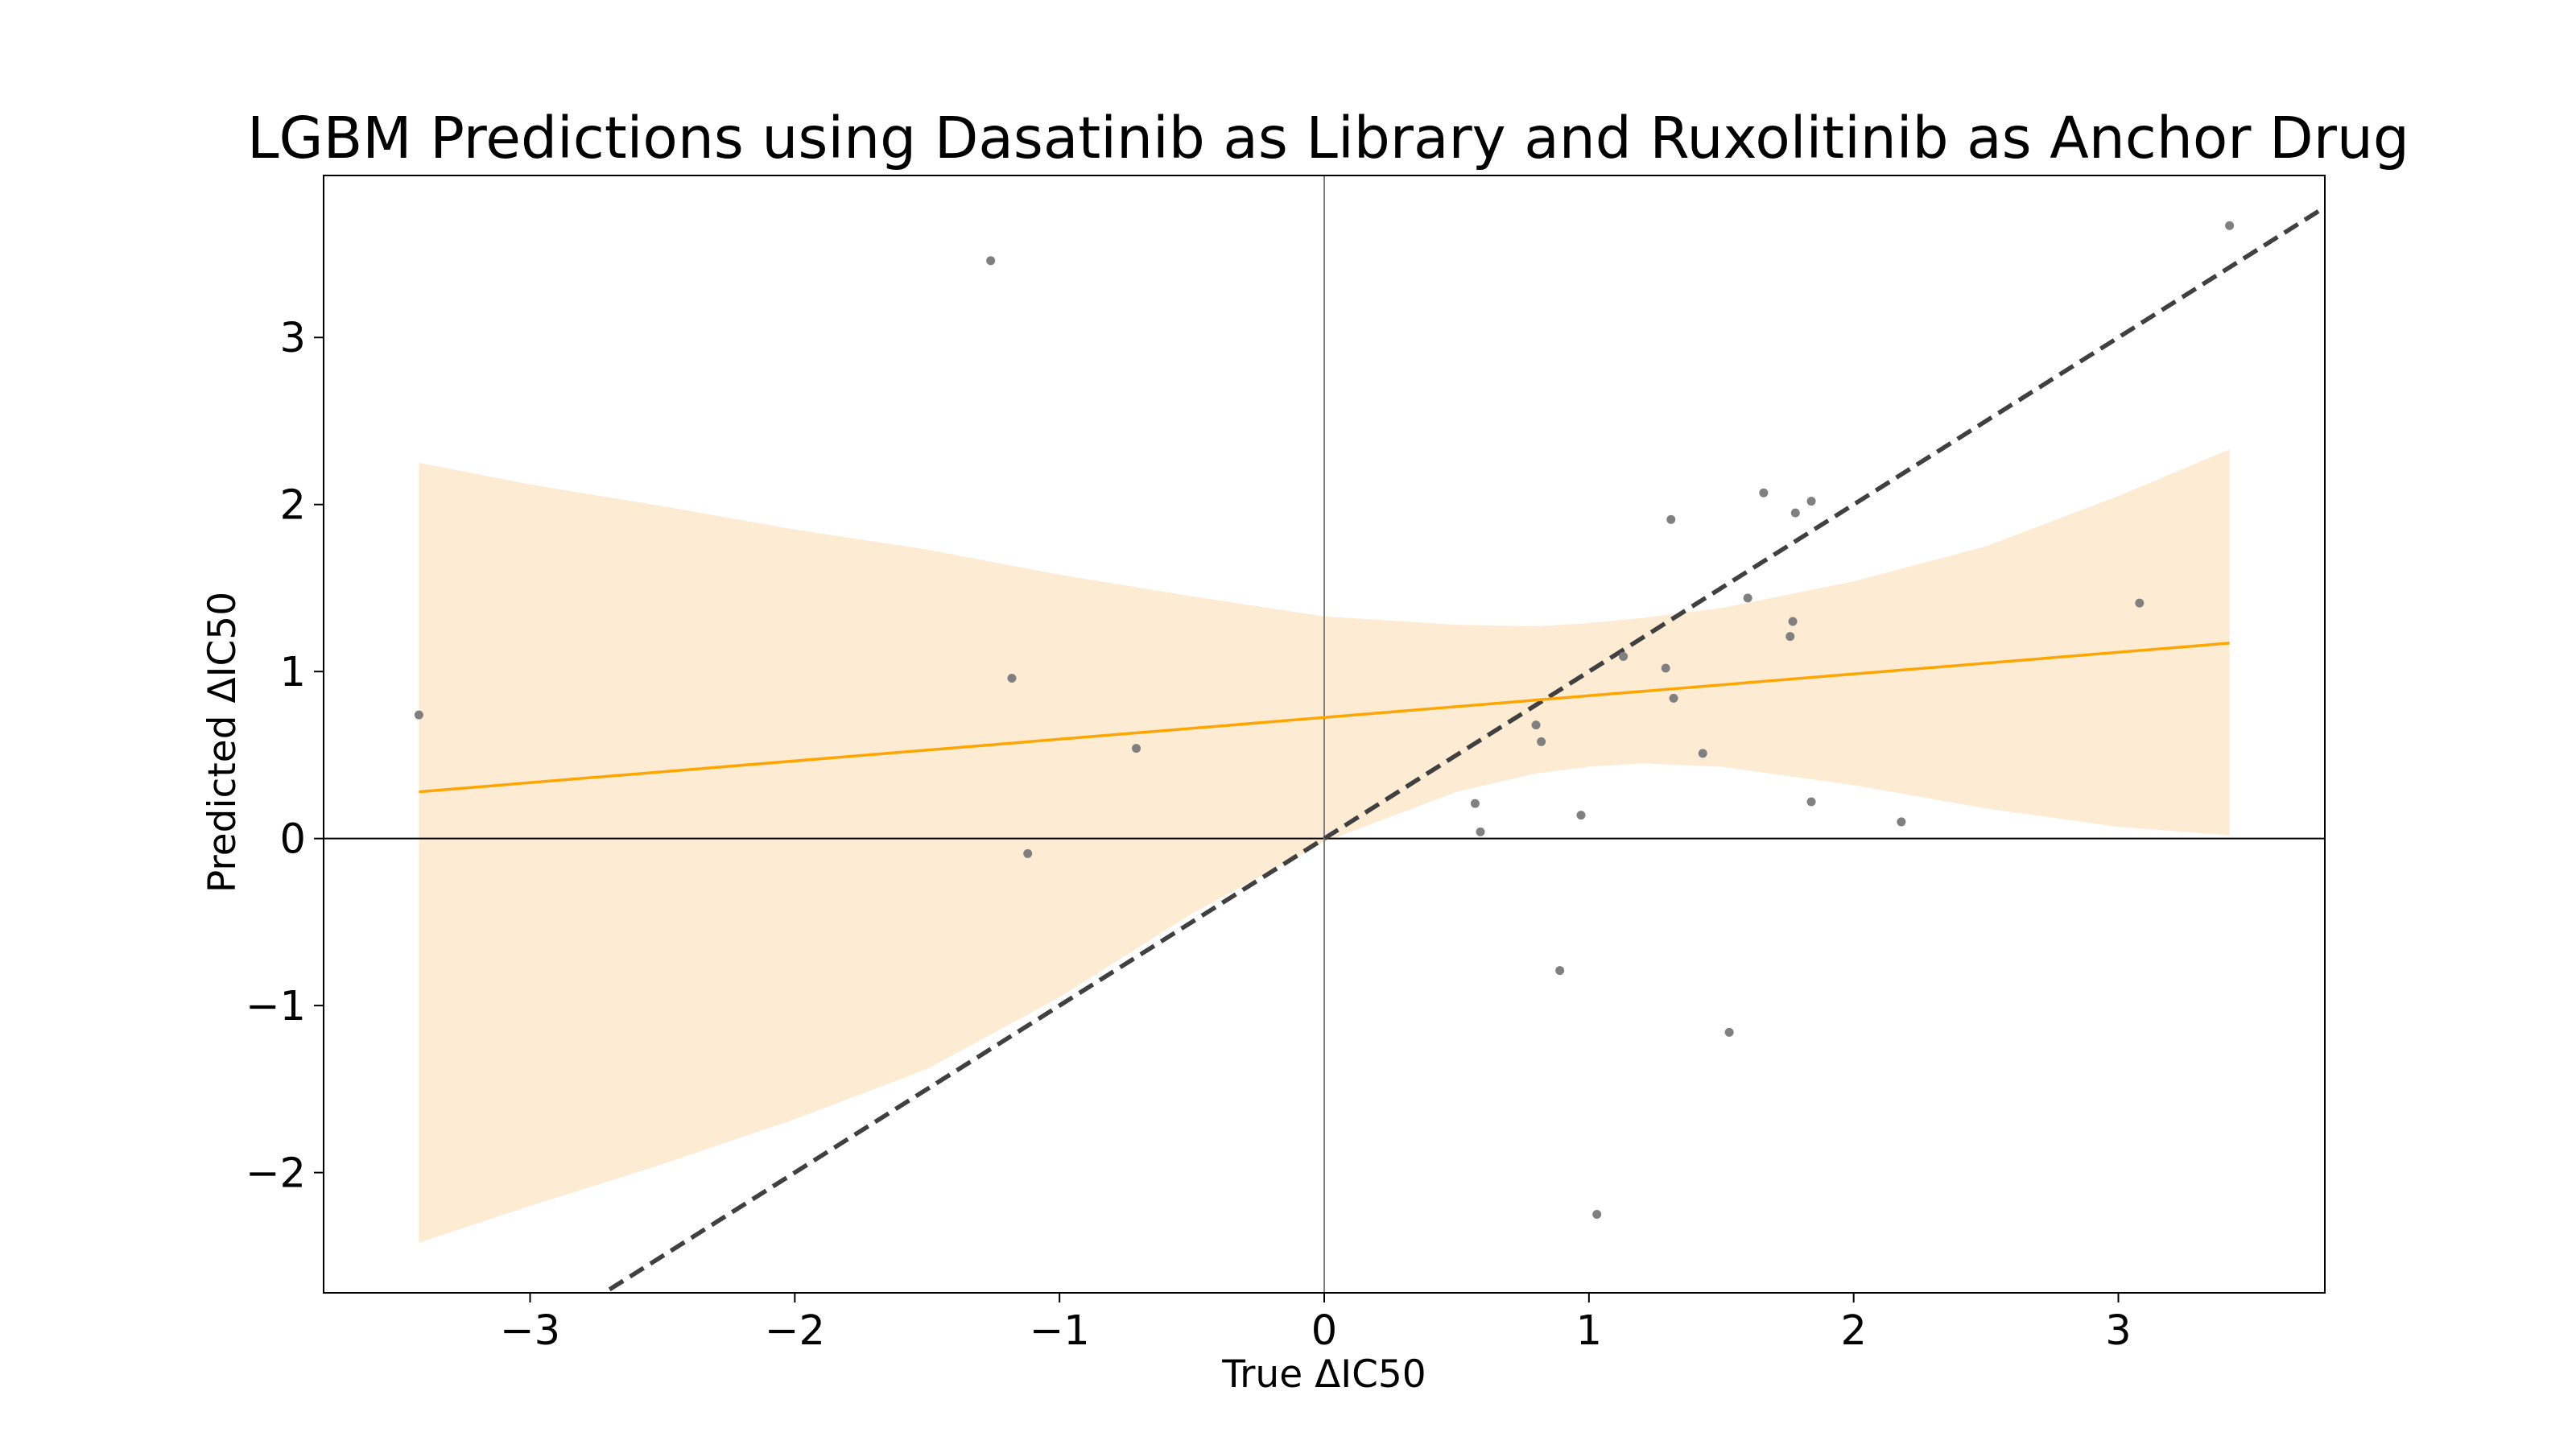 This screenshot has width=2576, height=1449. Describe the element at coordinates (276, 1174) in the screenshot. I see `y-tick-label: −2` at that location.